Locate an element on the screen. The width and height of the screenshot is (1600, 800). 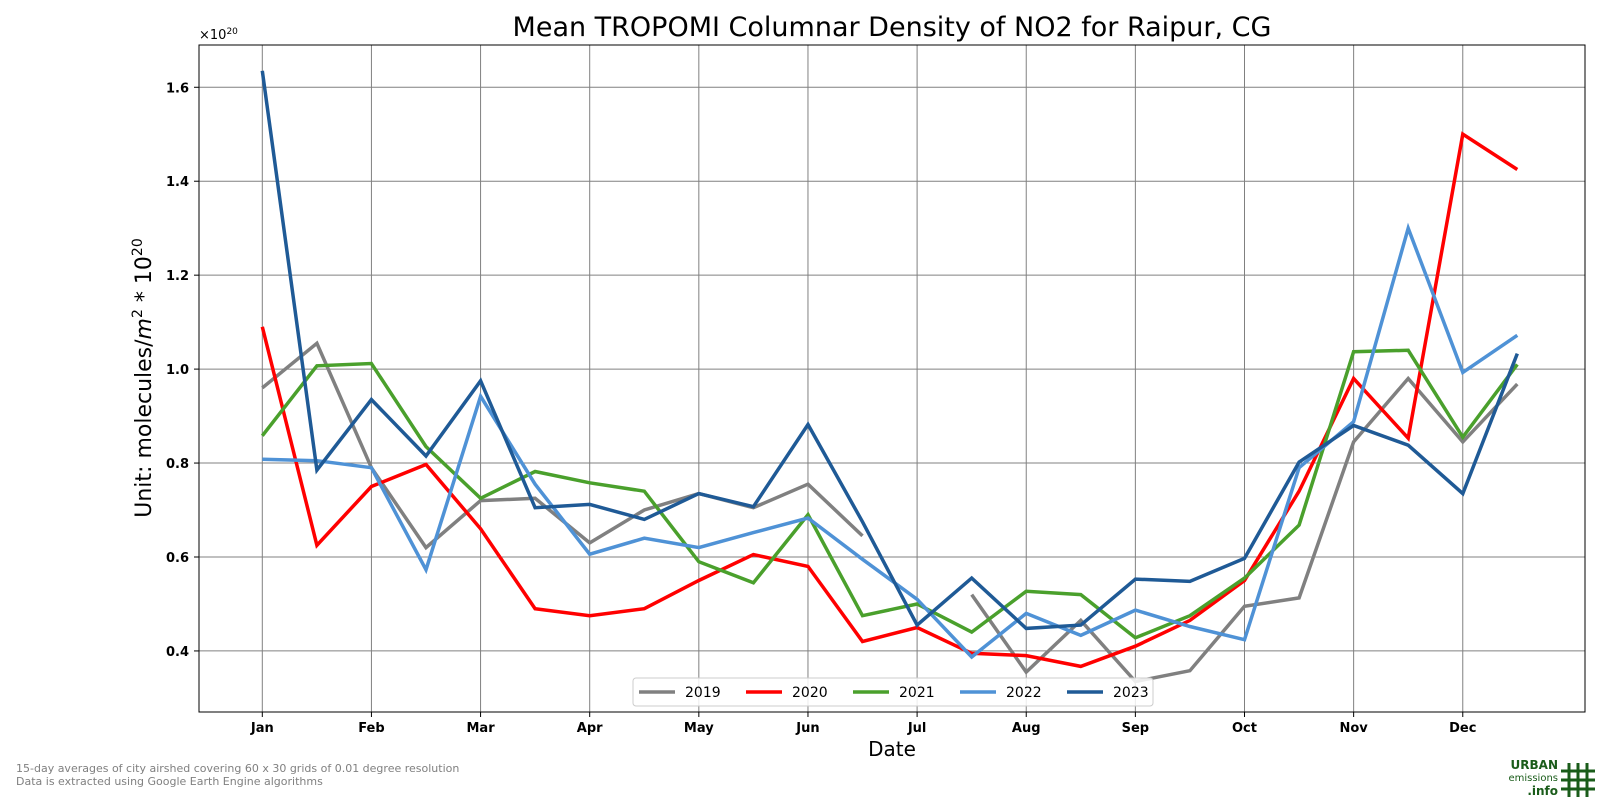
y-scale-factor: ×10²⁰ is located at coordinates (218, 35).